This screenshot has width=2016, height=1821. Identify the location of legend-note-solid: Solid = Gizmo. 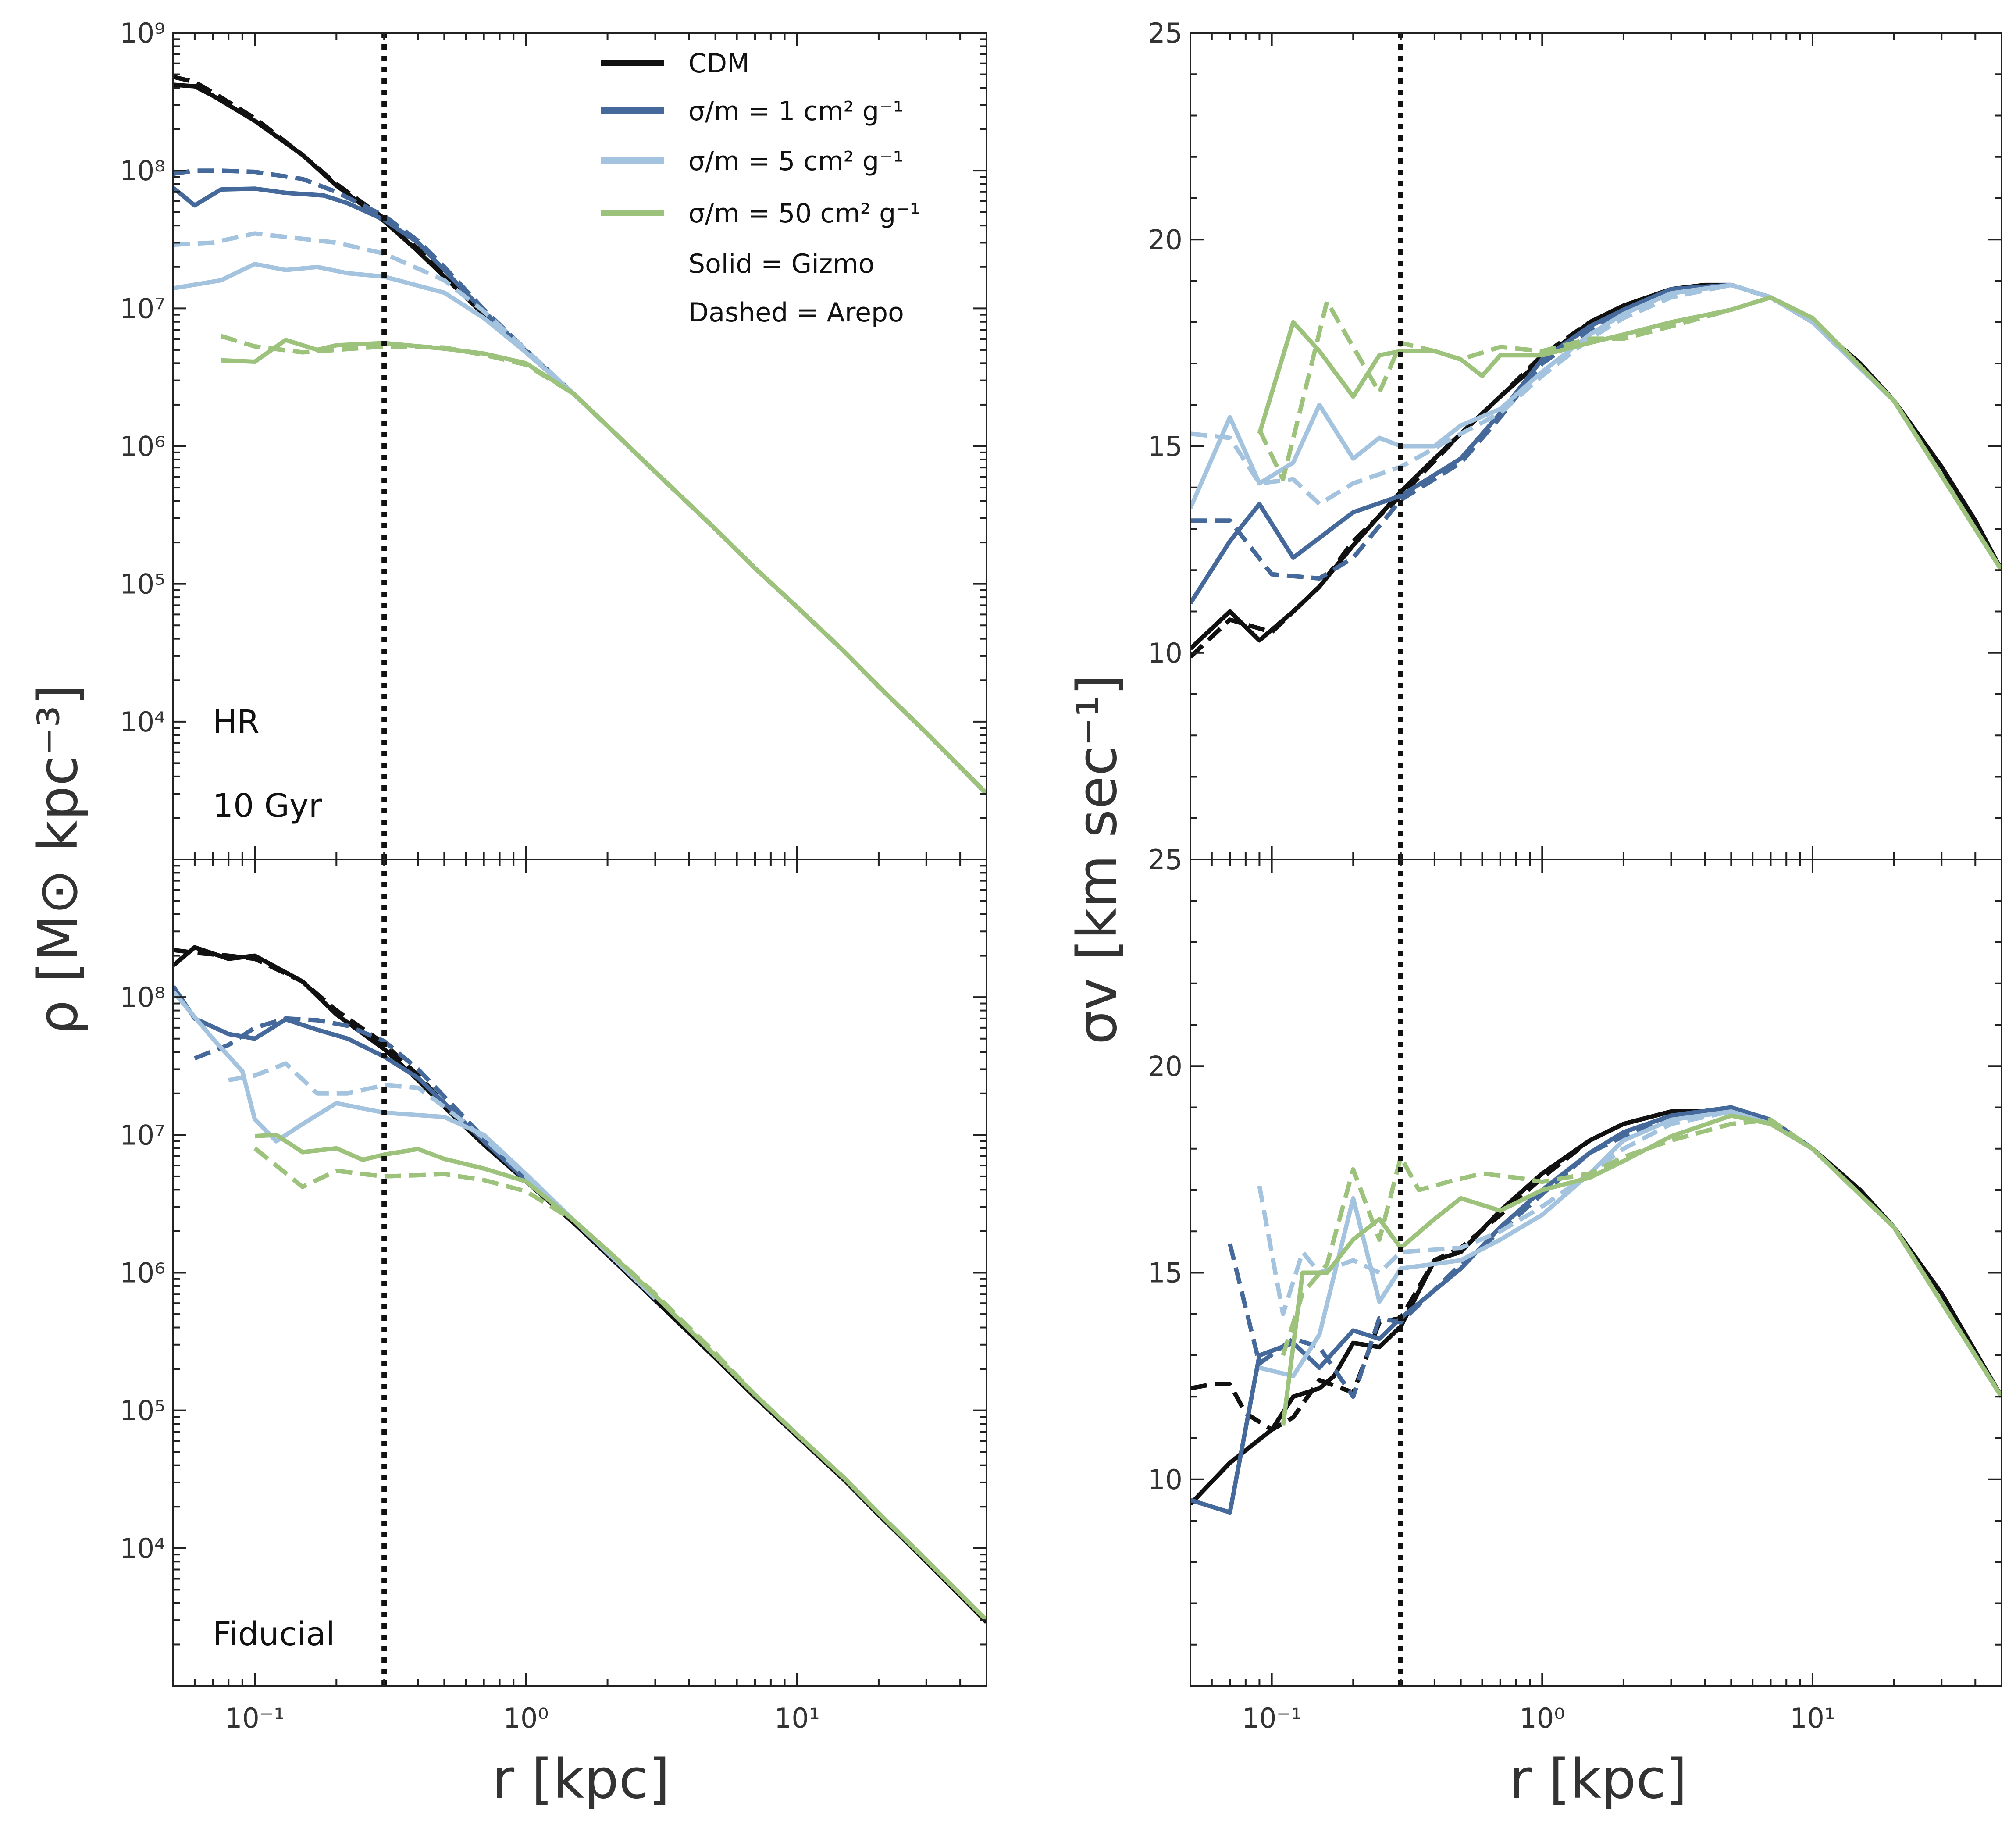
(781, 264).